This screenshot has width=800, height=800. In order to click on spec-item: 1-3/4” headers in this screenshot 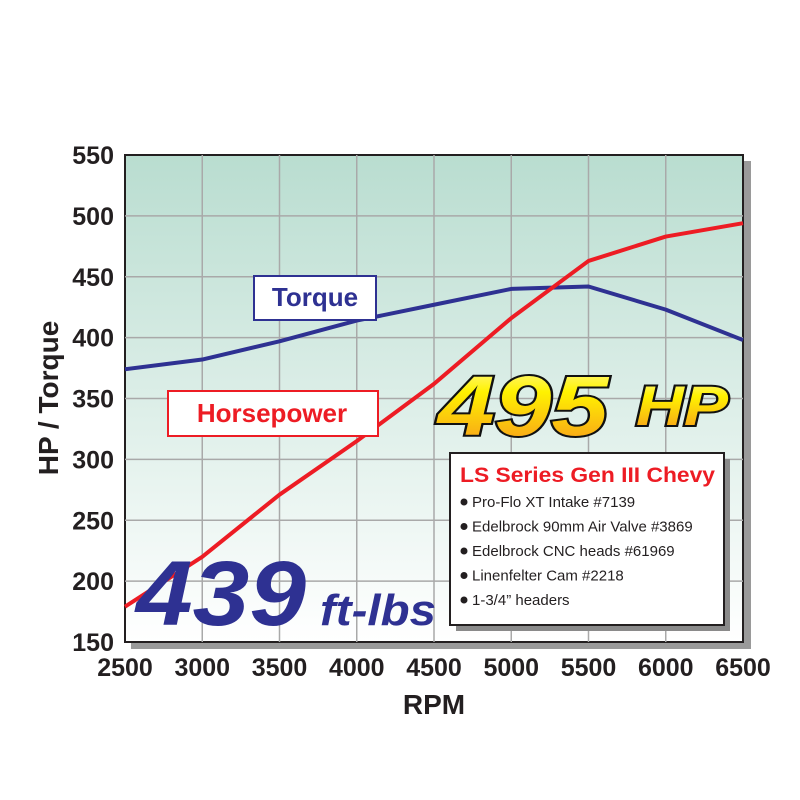, I will do `click(521, 600)`.